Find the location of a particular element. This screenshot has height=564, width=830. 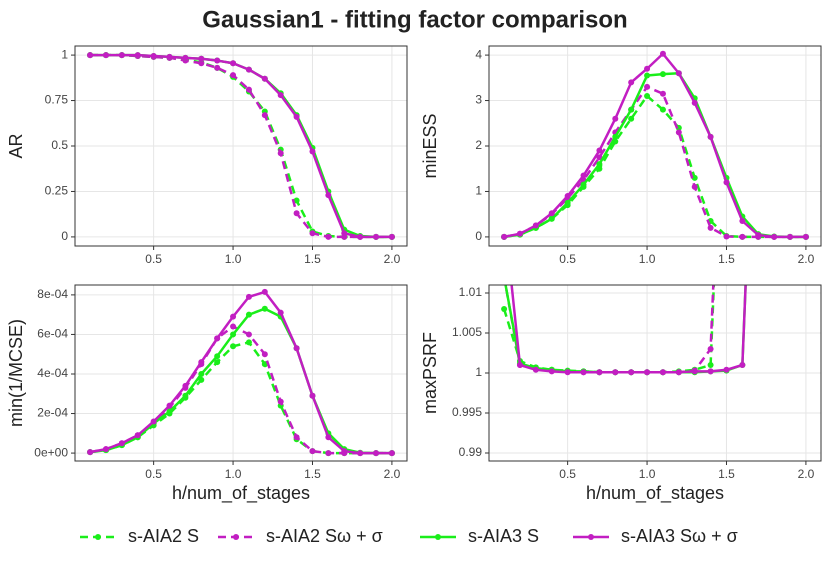

legend-label: s-AIA2 Sω + σ is located at coordinates (324, 536).